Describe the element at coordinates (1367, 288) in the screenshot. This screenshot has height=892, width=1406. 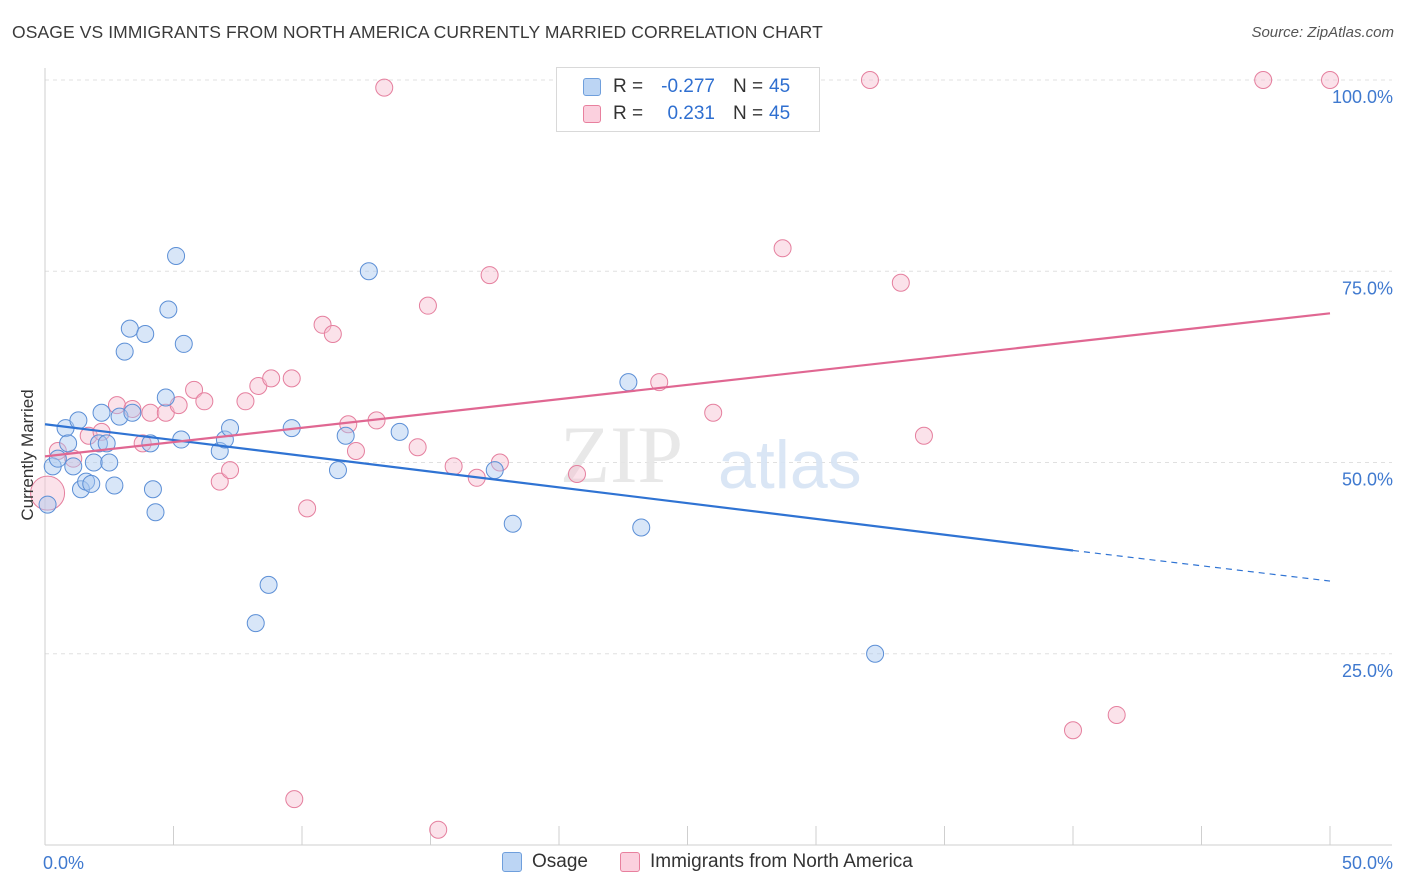
I see `y-tick-label: 75.0%` at that location.